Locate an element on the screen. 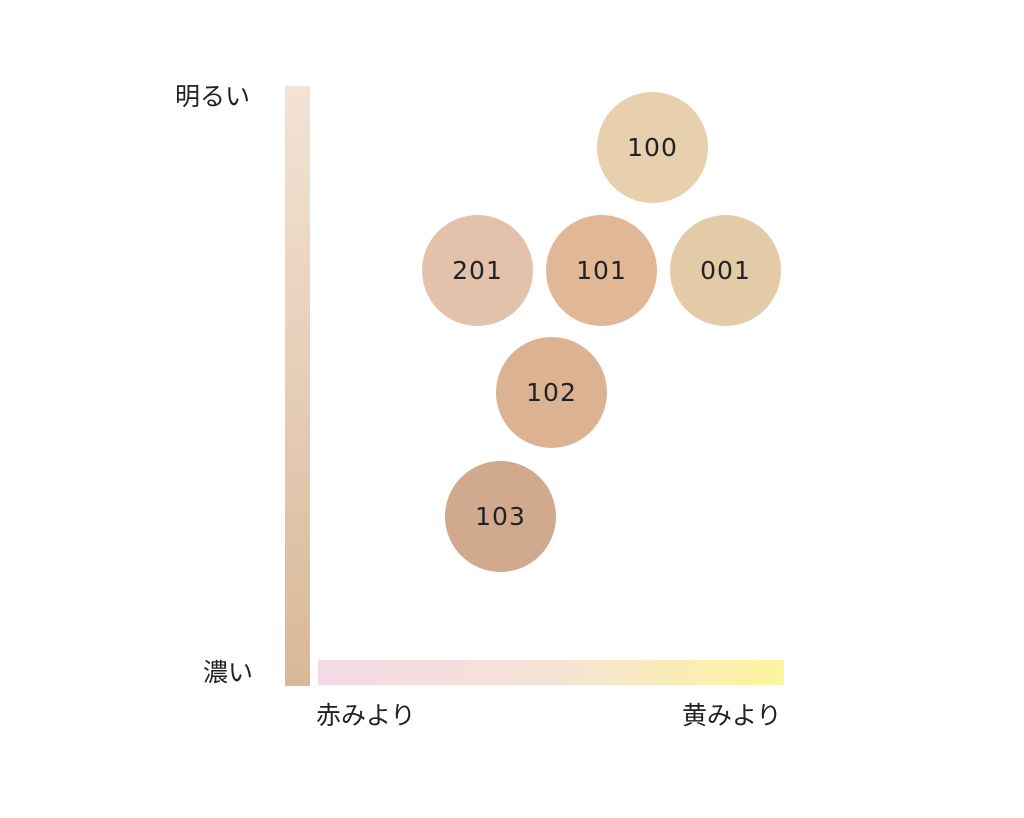 Image resolution: width=1024 pixels, height=818 pixels. shade-code: 001 is located at coordinates (725, 270).